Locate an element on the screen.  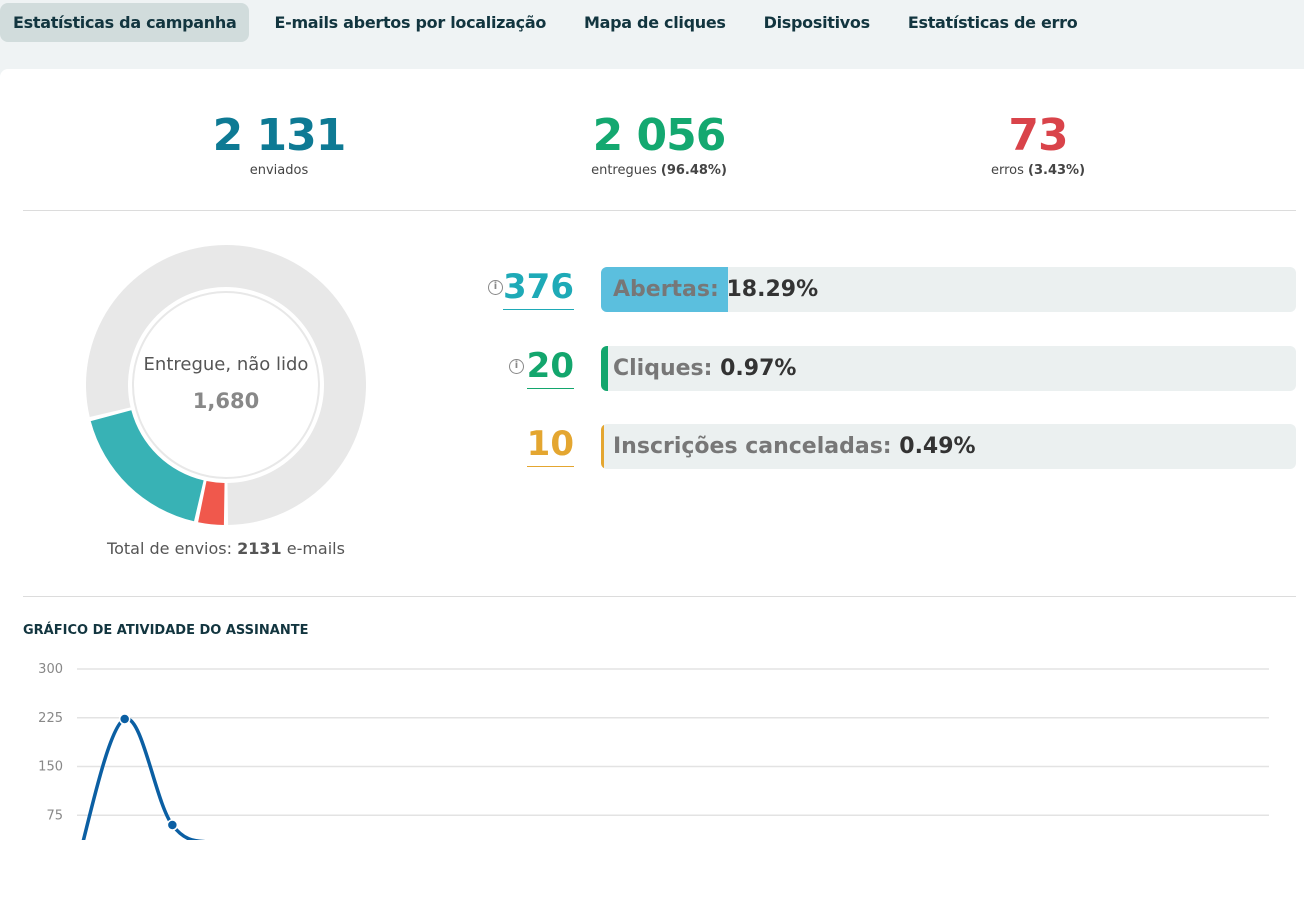
rate-label: Inscrições canceladas: is located at coordinates (752, 446).